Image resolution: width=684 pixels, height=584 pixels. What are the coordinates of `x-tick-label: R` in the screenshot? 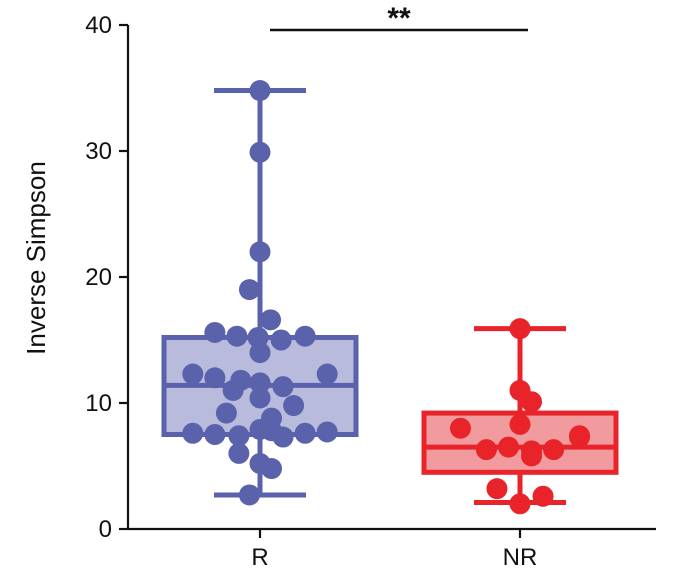 It's located at (259, 557).